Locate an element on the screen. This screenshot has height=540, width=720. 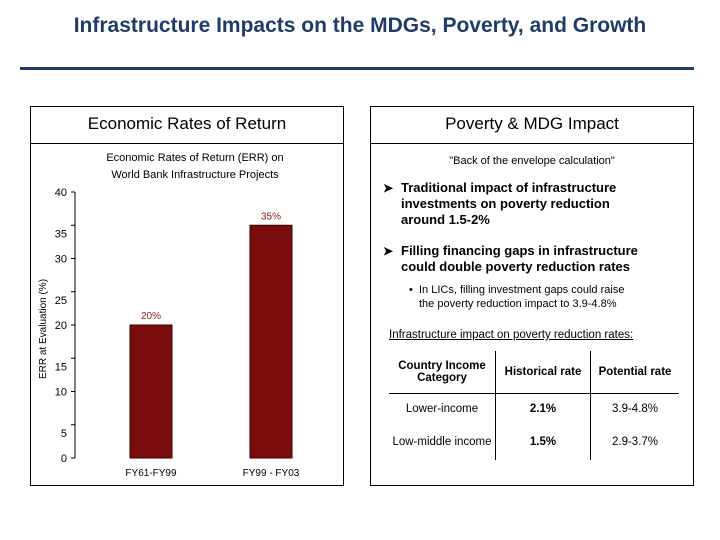
cell-income-category: Low-middle income is located at coordinates (442, 442).